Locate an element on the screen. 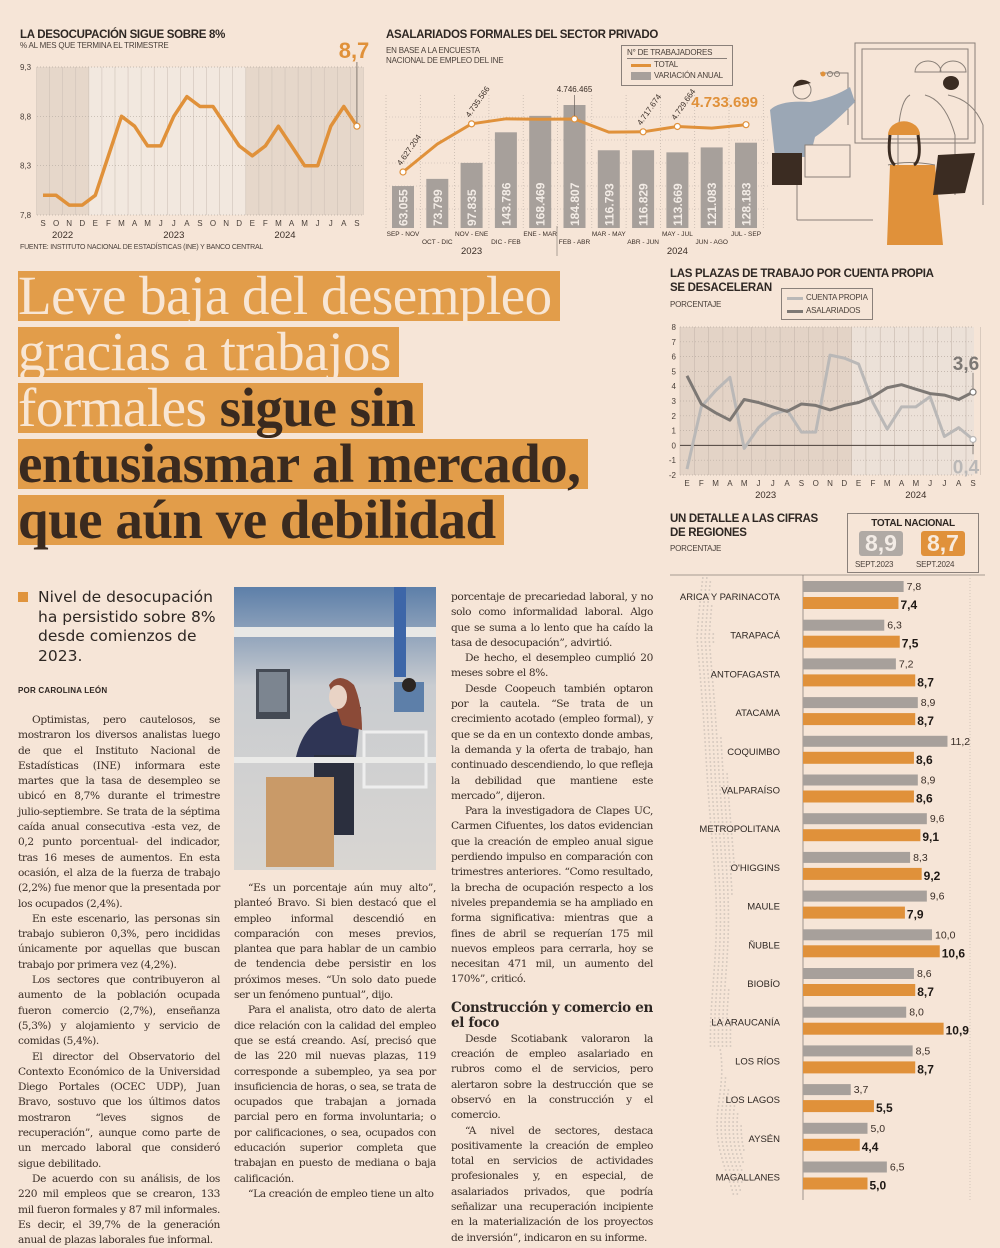 Image resolution: width=1000 pixels, height=1248 pixels. chart3-ytick: 3 is located at coordinates (674, 401).